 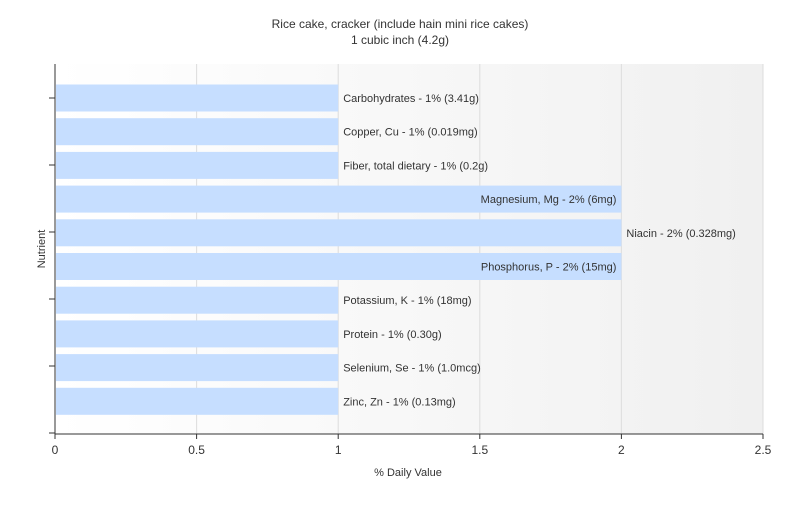 I want to click on bar-label: Selenium, Se - 1% (1.0mcg), so click(x=412, y=369).